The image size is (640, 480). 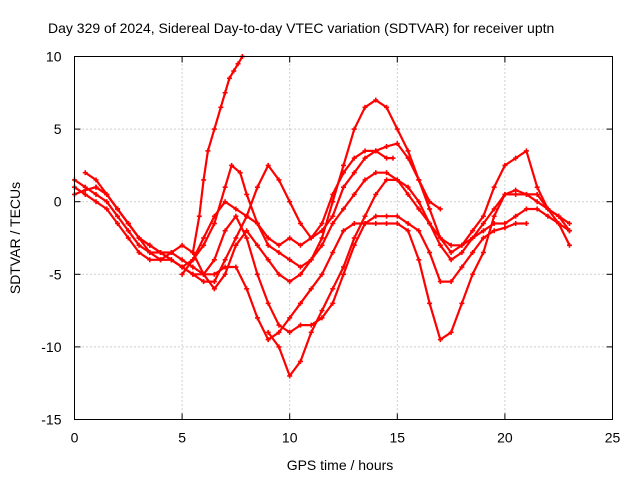 I want to click on x-tick-label: 5, so click(x=182, y=438).